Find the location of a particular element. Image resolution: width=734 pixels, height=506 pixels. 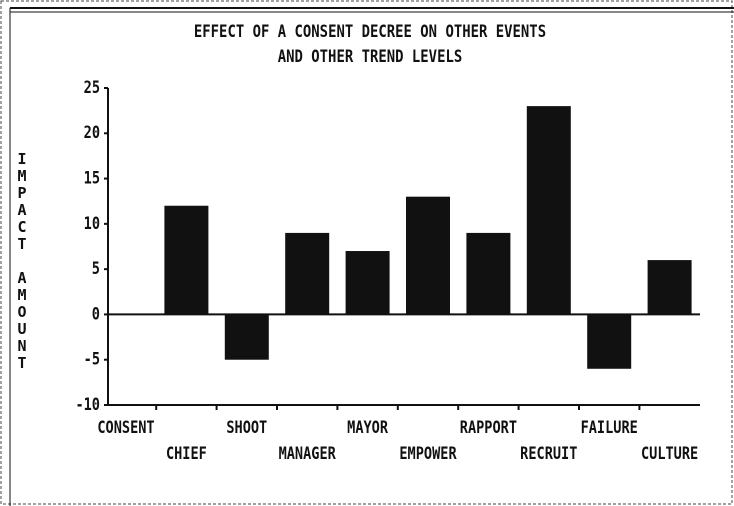

x-tick-label: CONSENT is located at coordinates (125, 428).